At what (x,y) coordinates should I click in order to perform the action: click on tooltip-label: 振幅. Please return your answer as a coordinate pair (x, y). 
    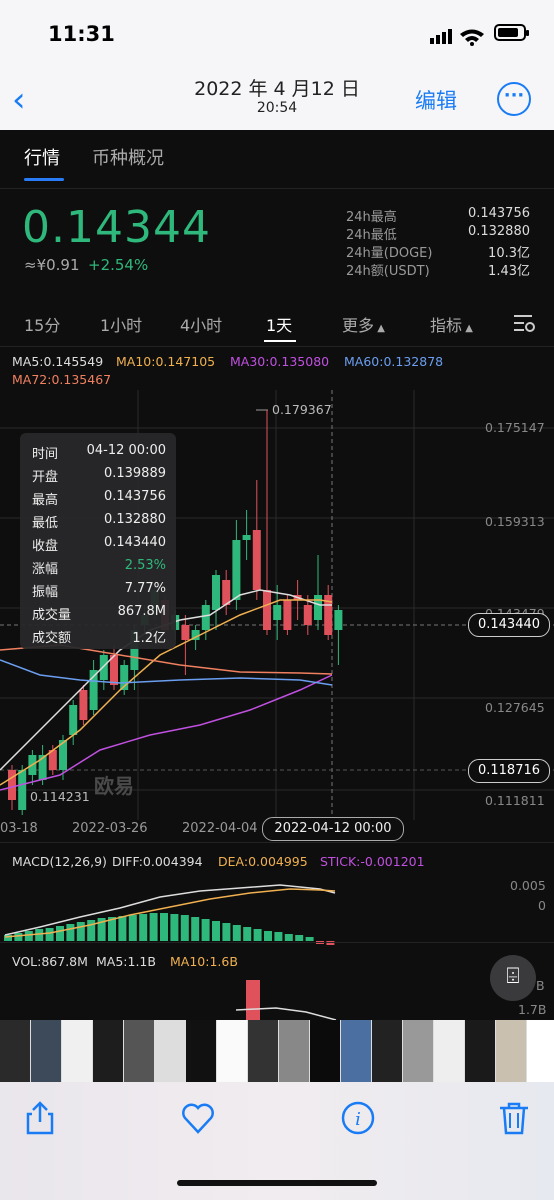
    Looking at the image, I should click on (45, 592).